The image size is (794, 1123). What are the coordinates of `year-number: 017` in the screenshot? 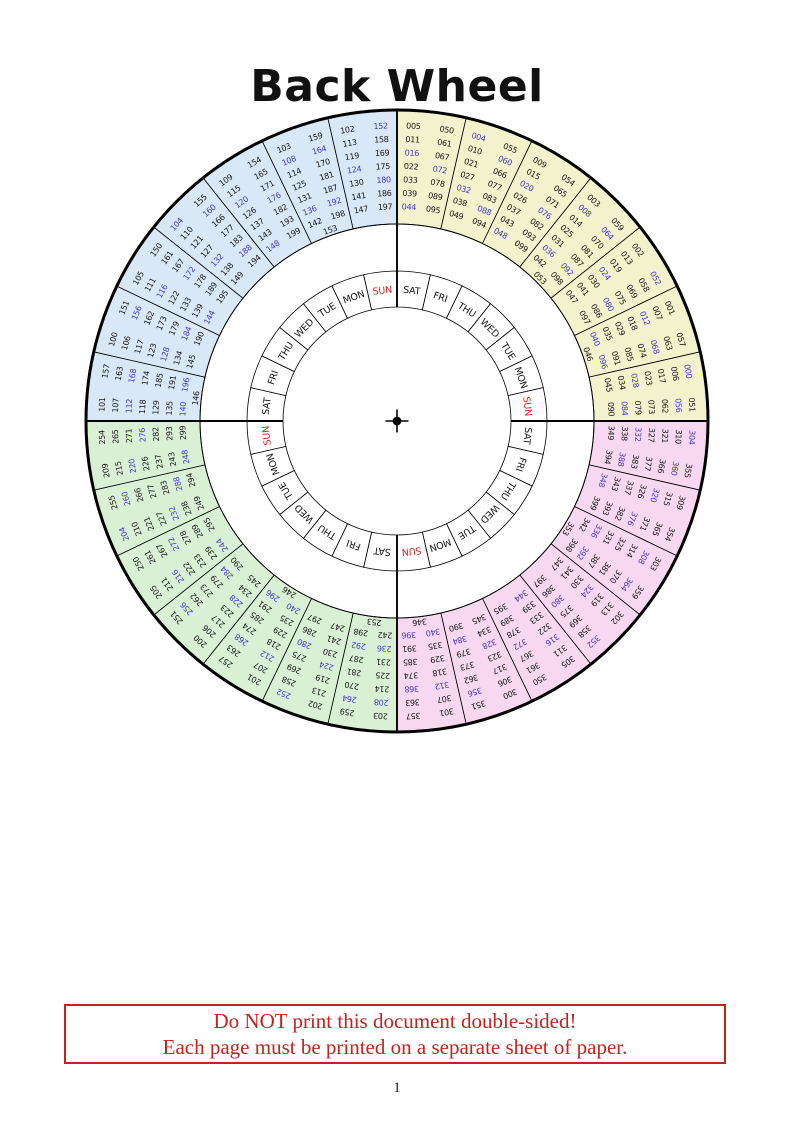 It's located at (661, 376).